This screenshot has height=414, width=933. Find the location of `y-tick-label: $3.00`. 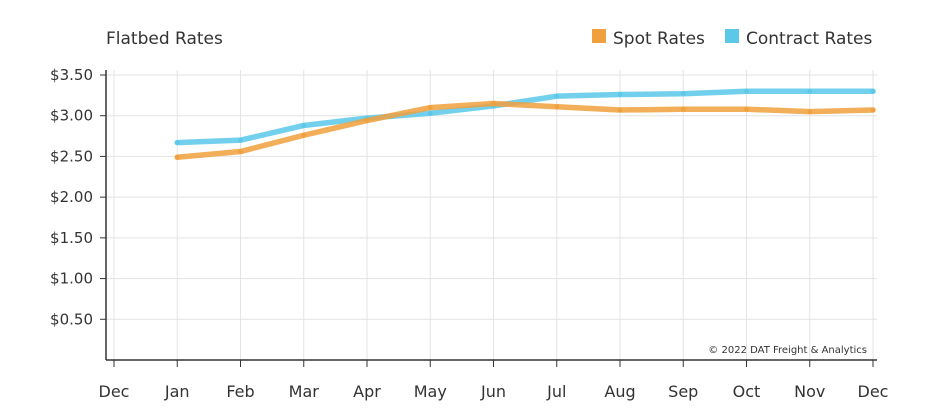

y-tick-label: $3.00 is located at coordinates (71, 116).